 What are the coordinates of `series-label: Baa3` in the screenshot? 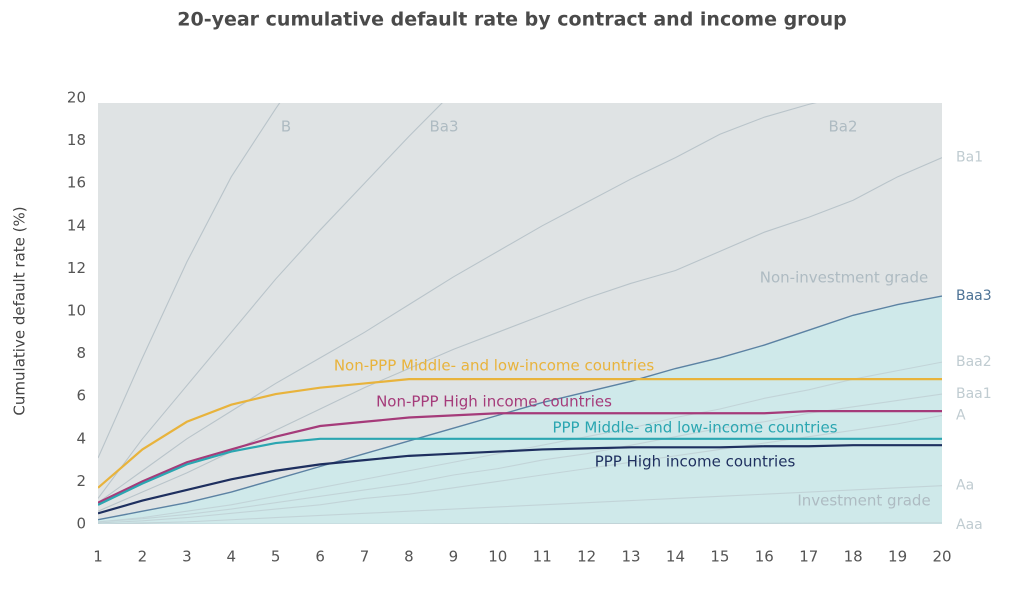 It's located at (974, 296).